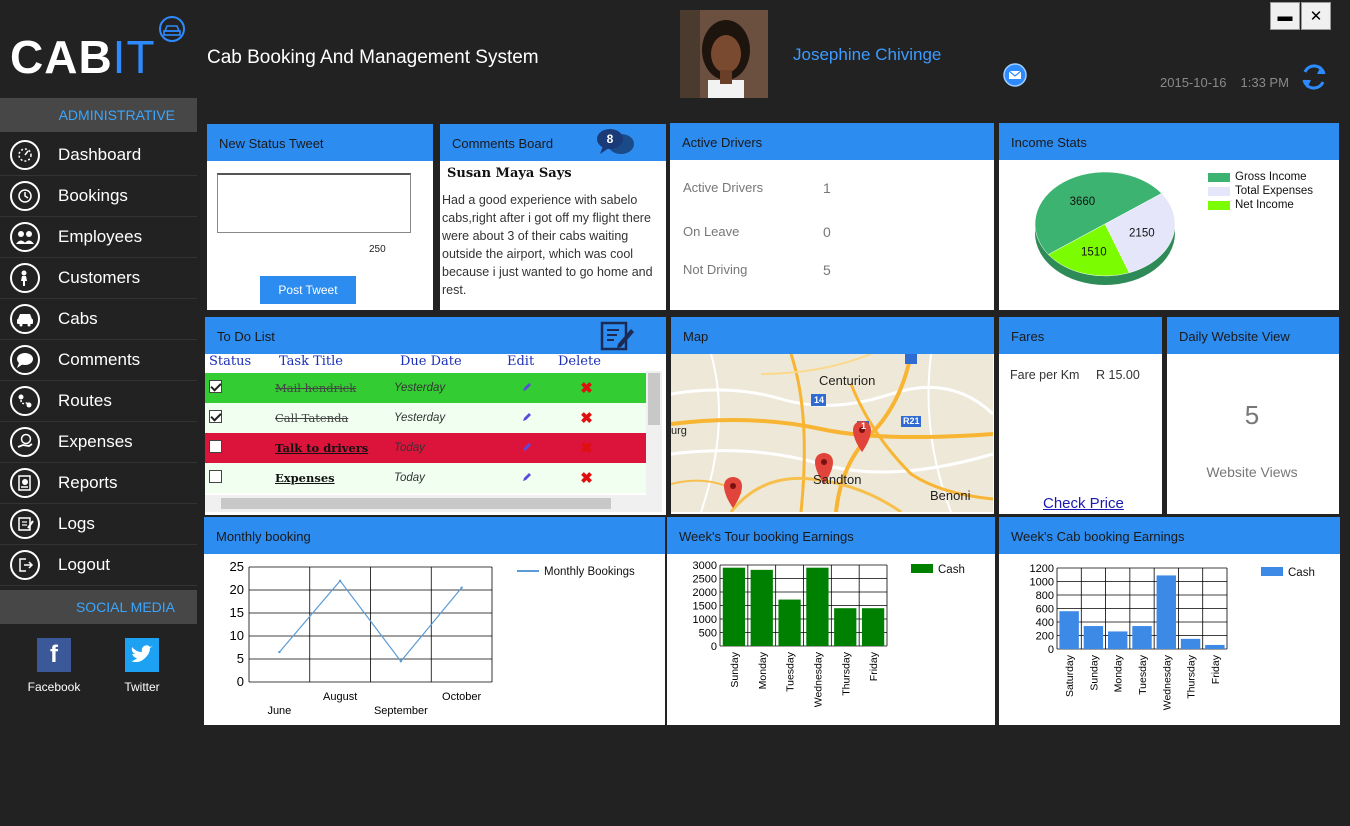 The image size is (1350, 826). I want to click on table-row: Talk to drivers Today ✖, so click(425, 448).